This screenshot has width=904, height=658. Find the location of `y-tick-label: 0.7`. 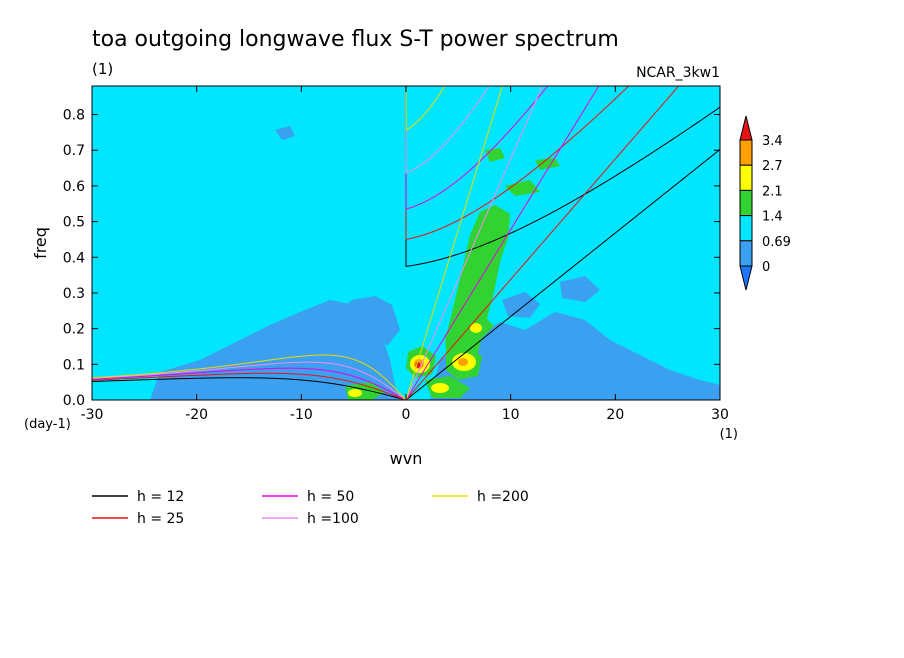

y-tick-label: 0.7 is located at coordinates (74, 151).